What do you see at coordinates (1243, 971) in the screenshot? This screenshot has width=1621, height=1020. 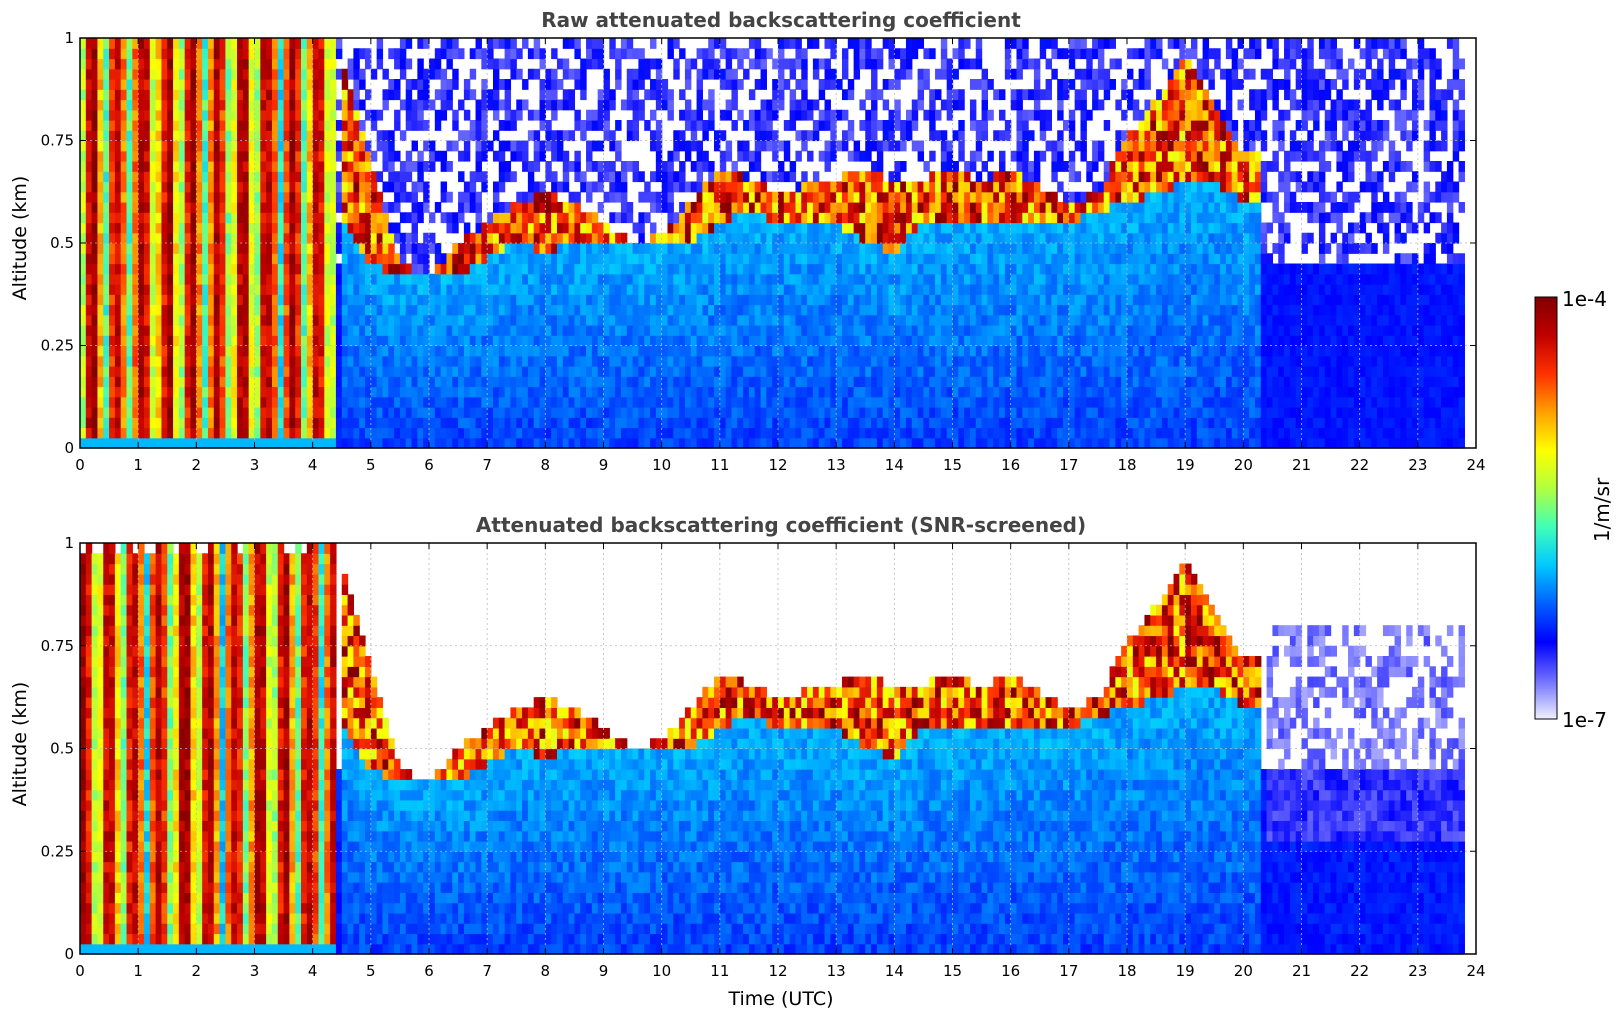 I see `x-tick-label: 20` at bounding box center [1243, 971].